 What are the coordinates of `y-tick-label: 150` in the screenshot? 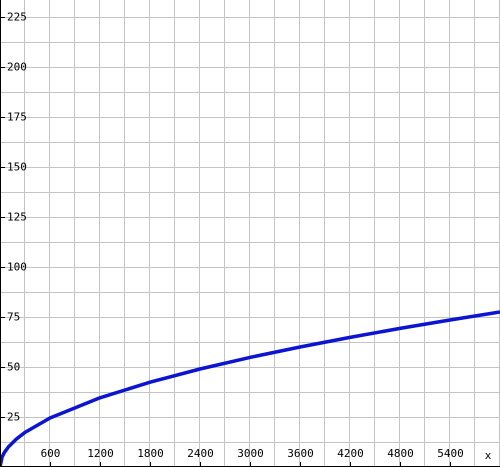 It's located at (17, 167).